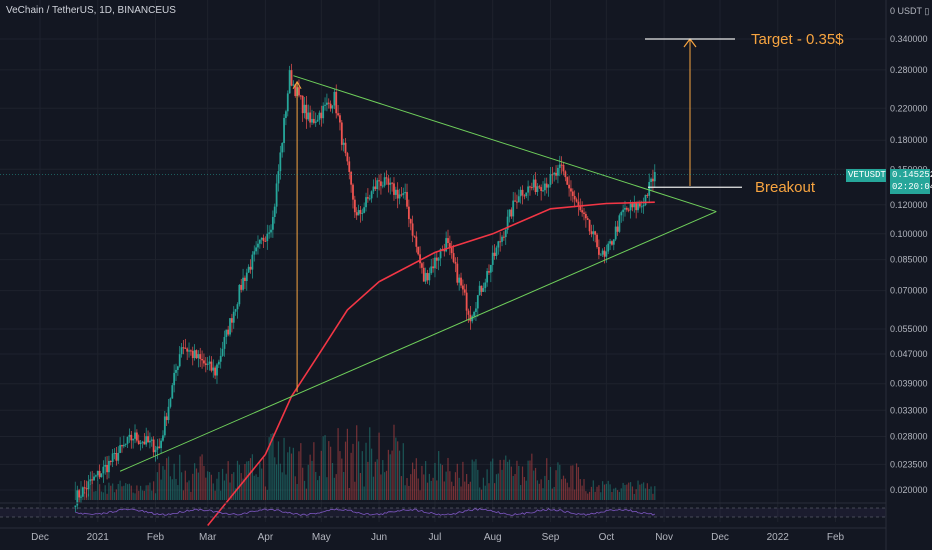 Image resolution: width=932 pixels, height=550 pixels. I want to click on price-axis-currency: 0 USDT ▯, so click(909, 11).